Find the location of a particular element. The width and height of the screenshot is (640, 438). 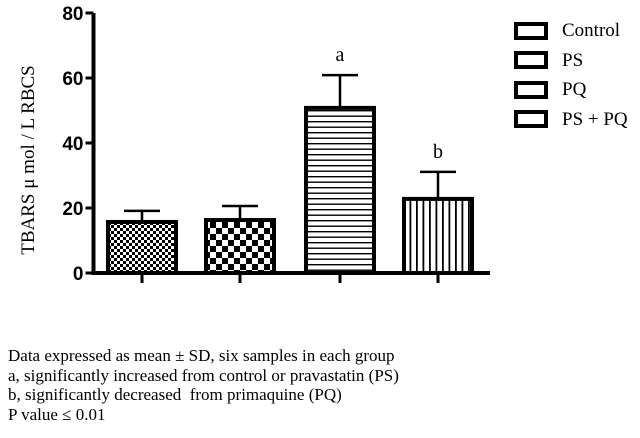

y-tick-label: 0 is located at coordinates (78, 274).